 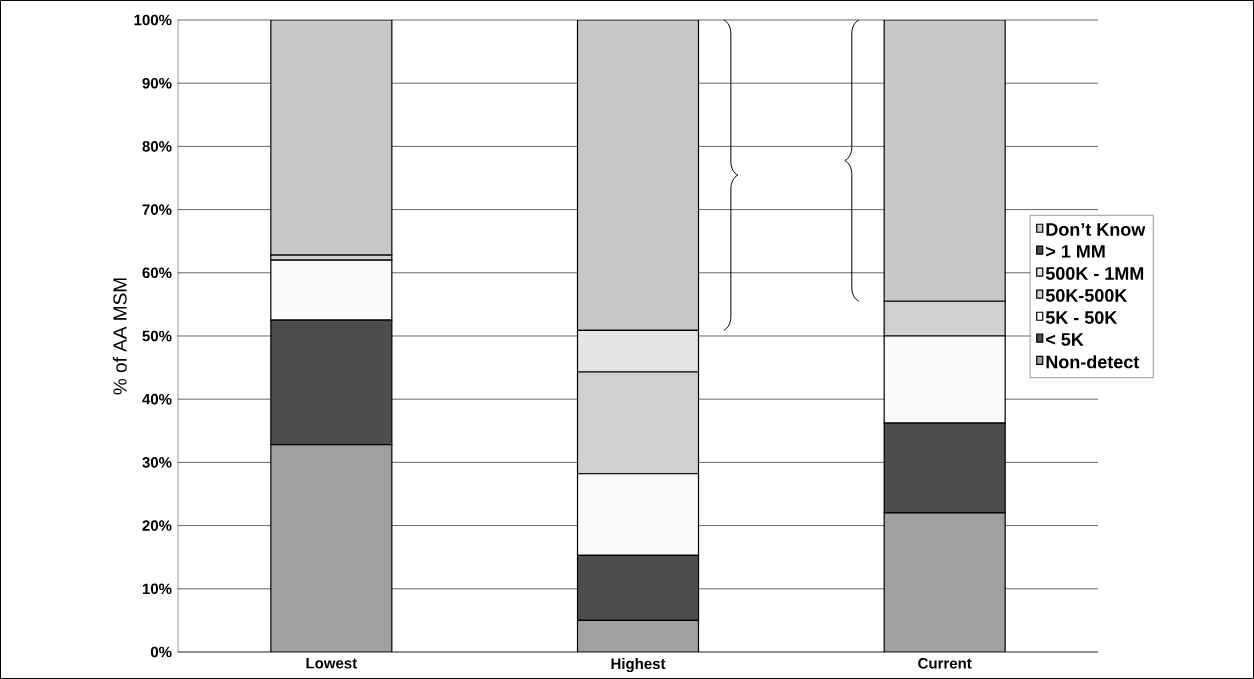 What do you see at coordinates (157, 146) in the screenshot?
I see `y-tick-label: 80%` at bounding box center [157, 146].